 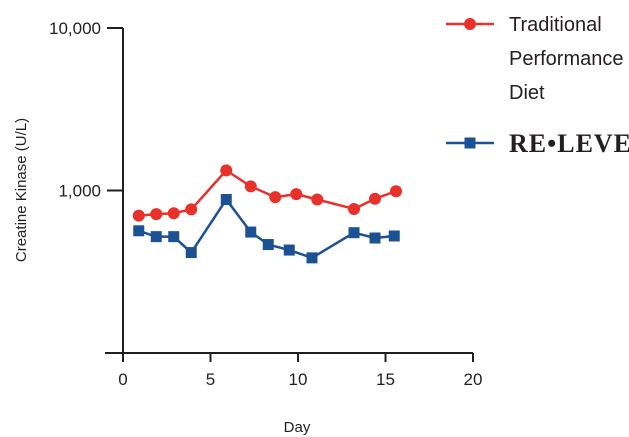 I want to click on x-tick-label: 10, so click(x=298, y=379).